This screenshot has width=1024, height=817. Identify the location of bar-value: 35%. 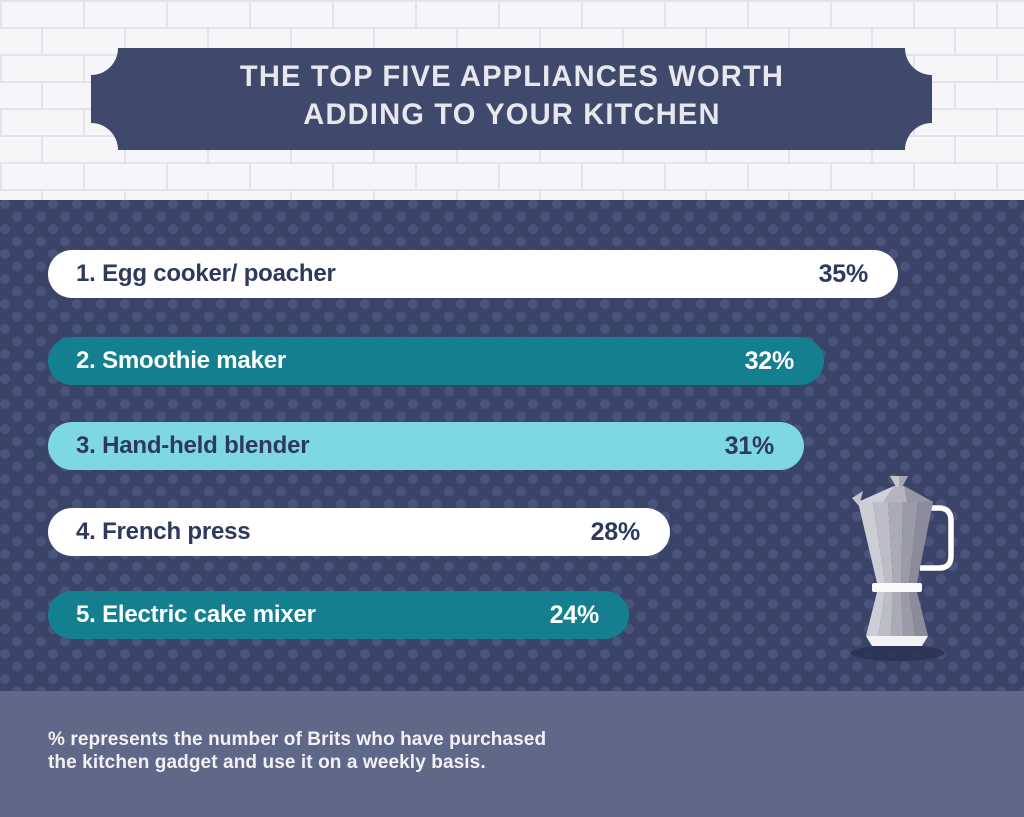
(843, 273).